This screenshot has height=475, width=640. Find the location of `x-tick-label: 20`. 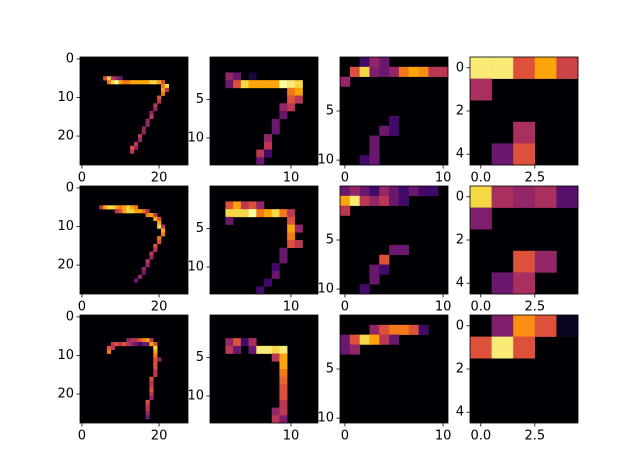

x-tick-label: 20 is located at coordinates (159, 436).